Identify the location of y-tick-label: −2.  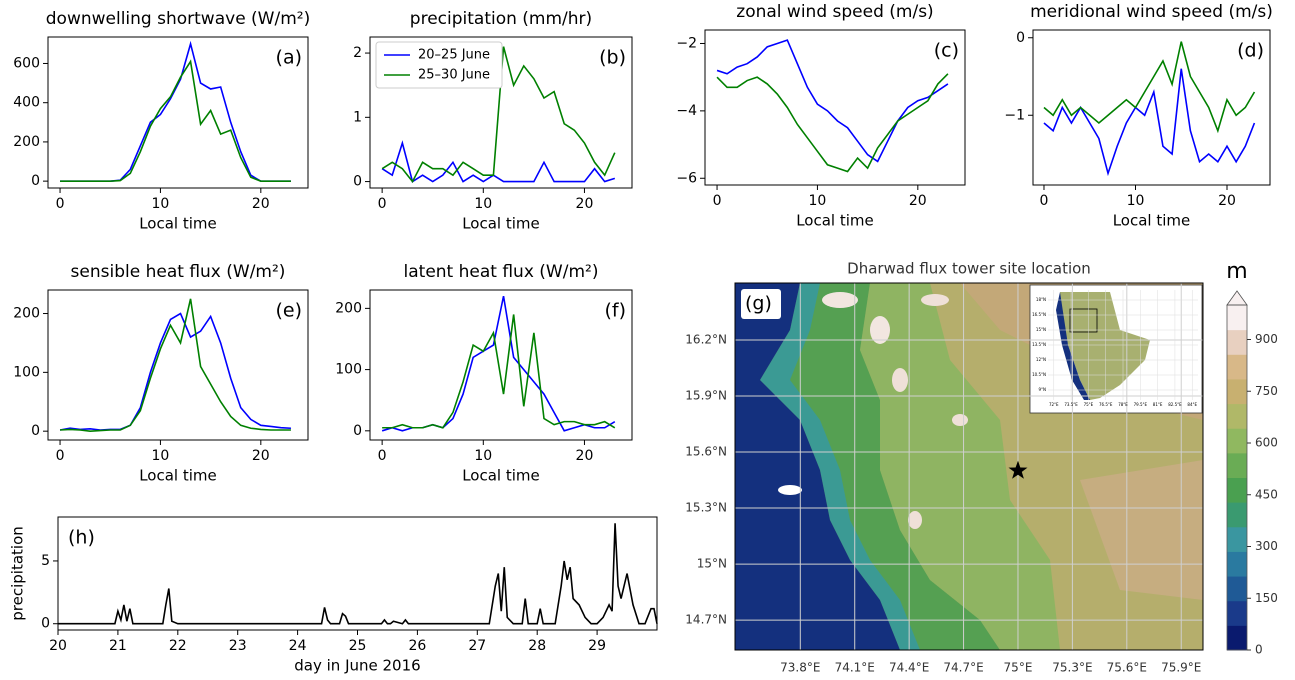
(686, 43).